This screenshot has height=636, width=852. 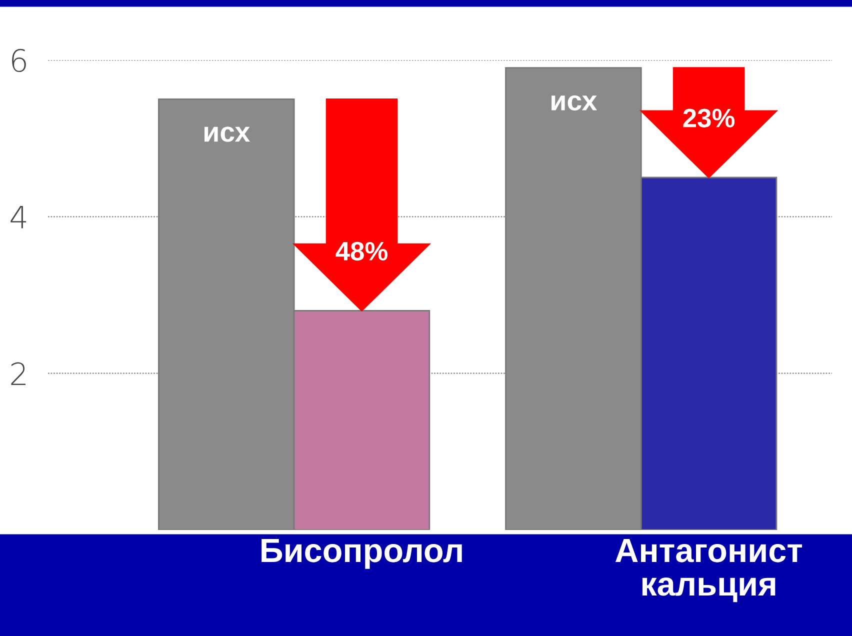 I want to click on y-tick-label: 2, so click(x=18, y=373).